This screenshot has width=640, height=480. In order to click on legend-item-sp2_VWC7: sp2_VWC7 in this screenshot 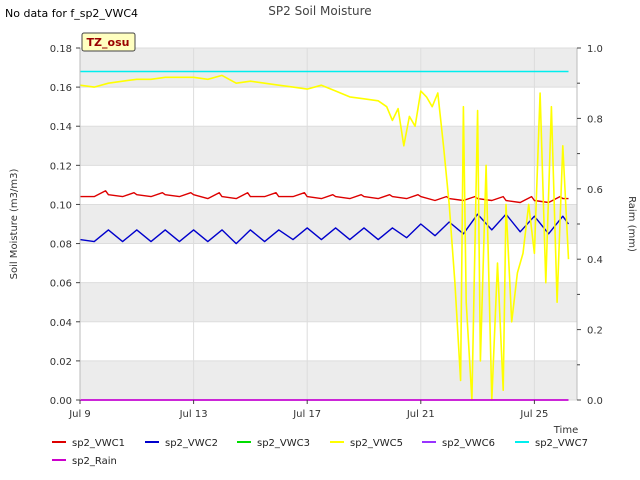, I will do `click(551, 443)`.